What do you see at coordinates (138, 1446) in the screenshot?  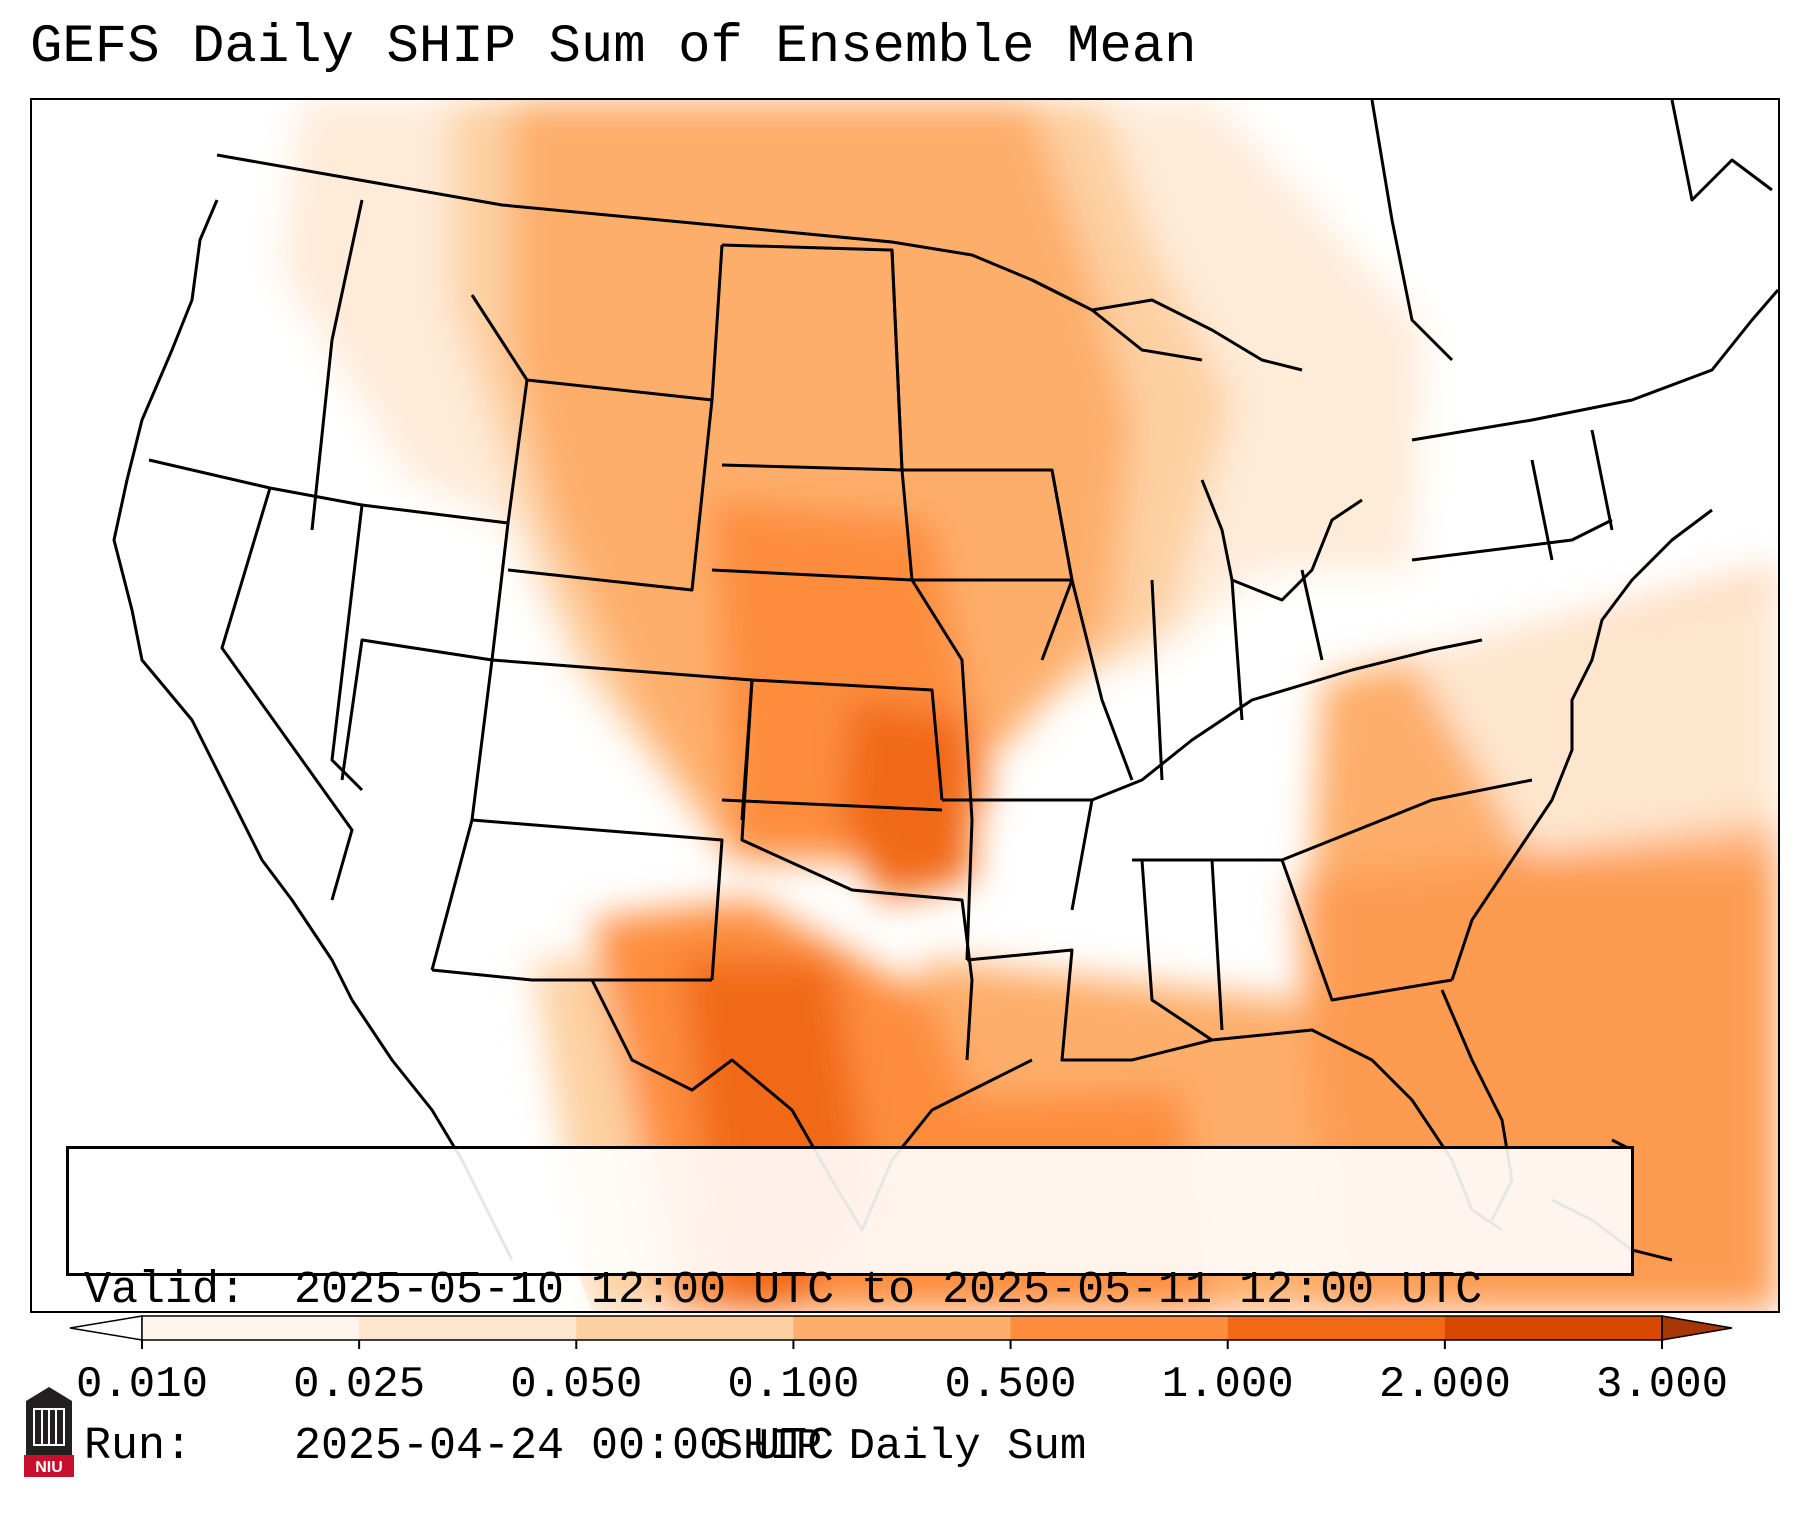 I see `run-label: Run:` at bounding box center [138, 1446].